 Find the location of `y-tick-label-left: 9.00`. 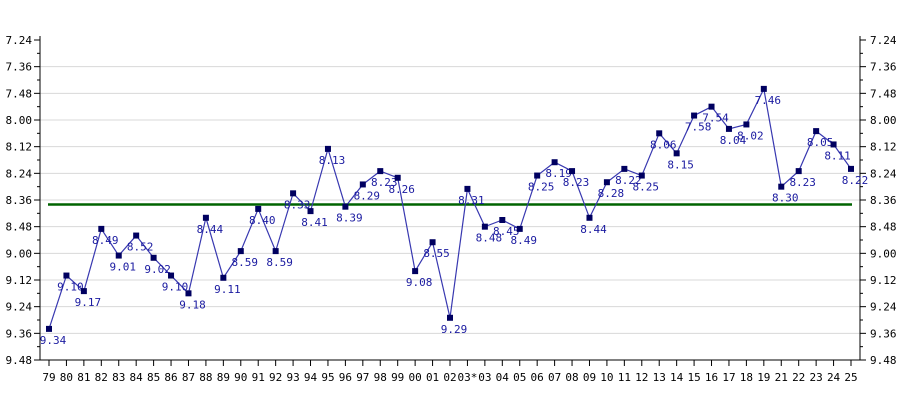

y-tick-label-left: 9.00 is located at coordinates (19, 253).